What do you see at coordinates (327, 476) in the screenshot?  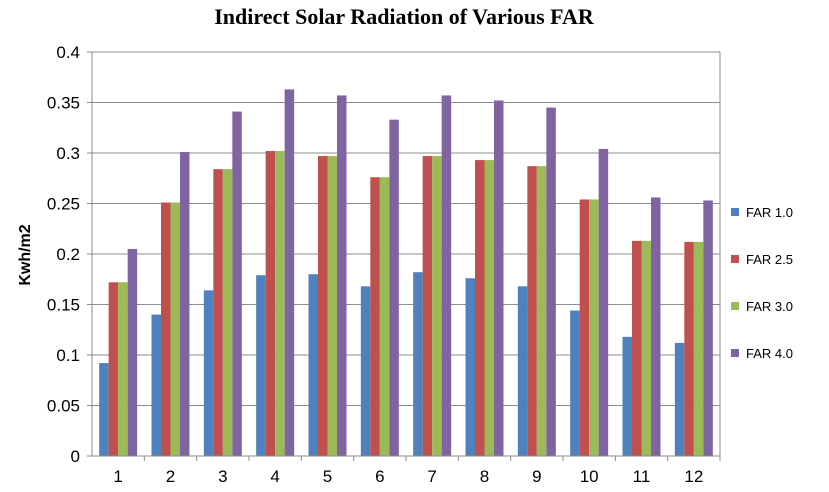 I see `x-tick-label: 5` at bounding box center [327, 476].